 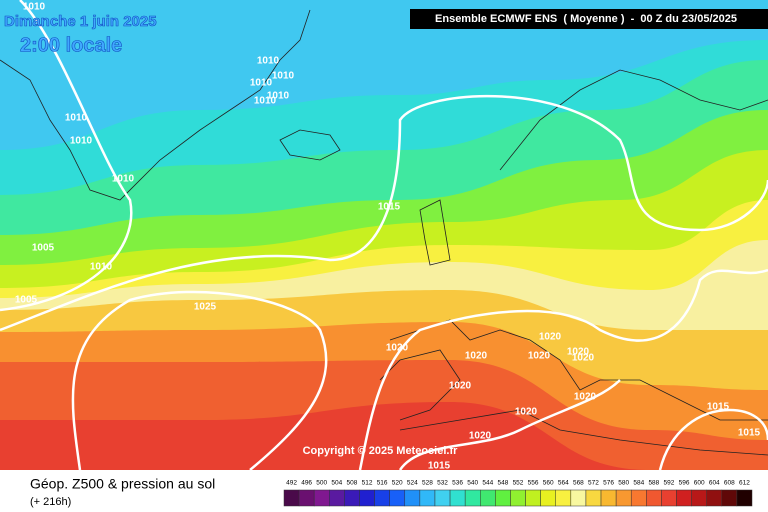 I want to click on scale-label: 516, so click(x=382, y=483).